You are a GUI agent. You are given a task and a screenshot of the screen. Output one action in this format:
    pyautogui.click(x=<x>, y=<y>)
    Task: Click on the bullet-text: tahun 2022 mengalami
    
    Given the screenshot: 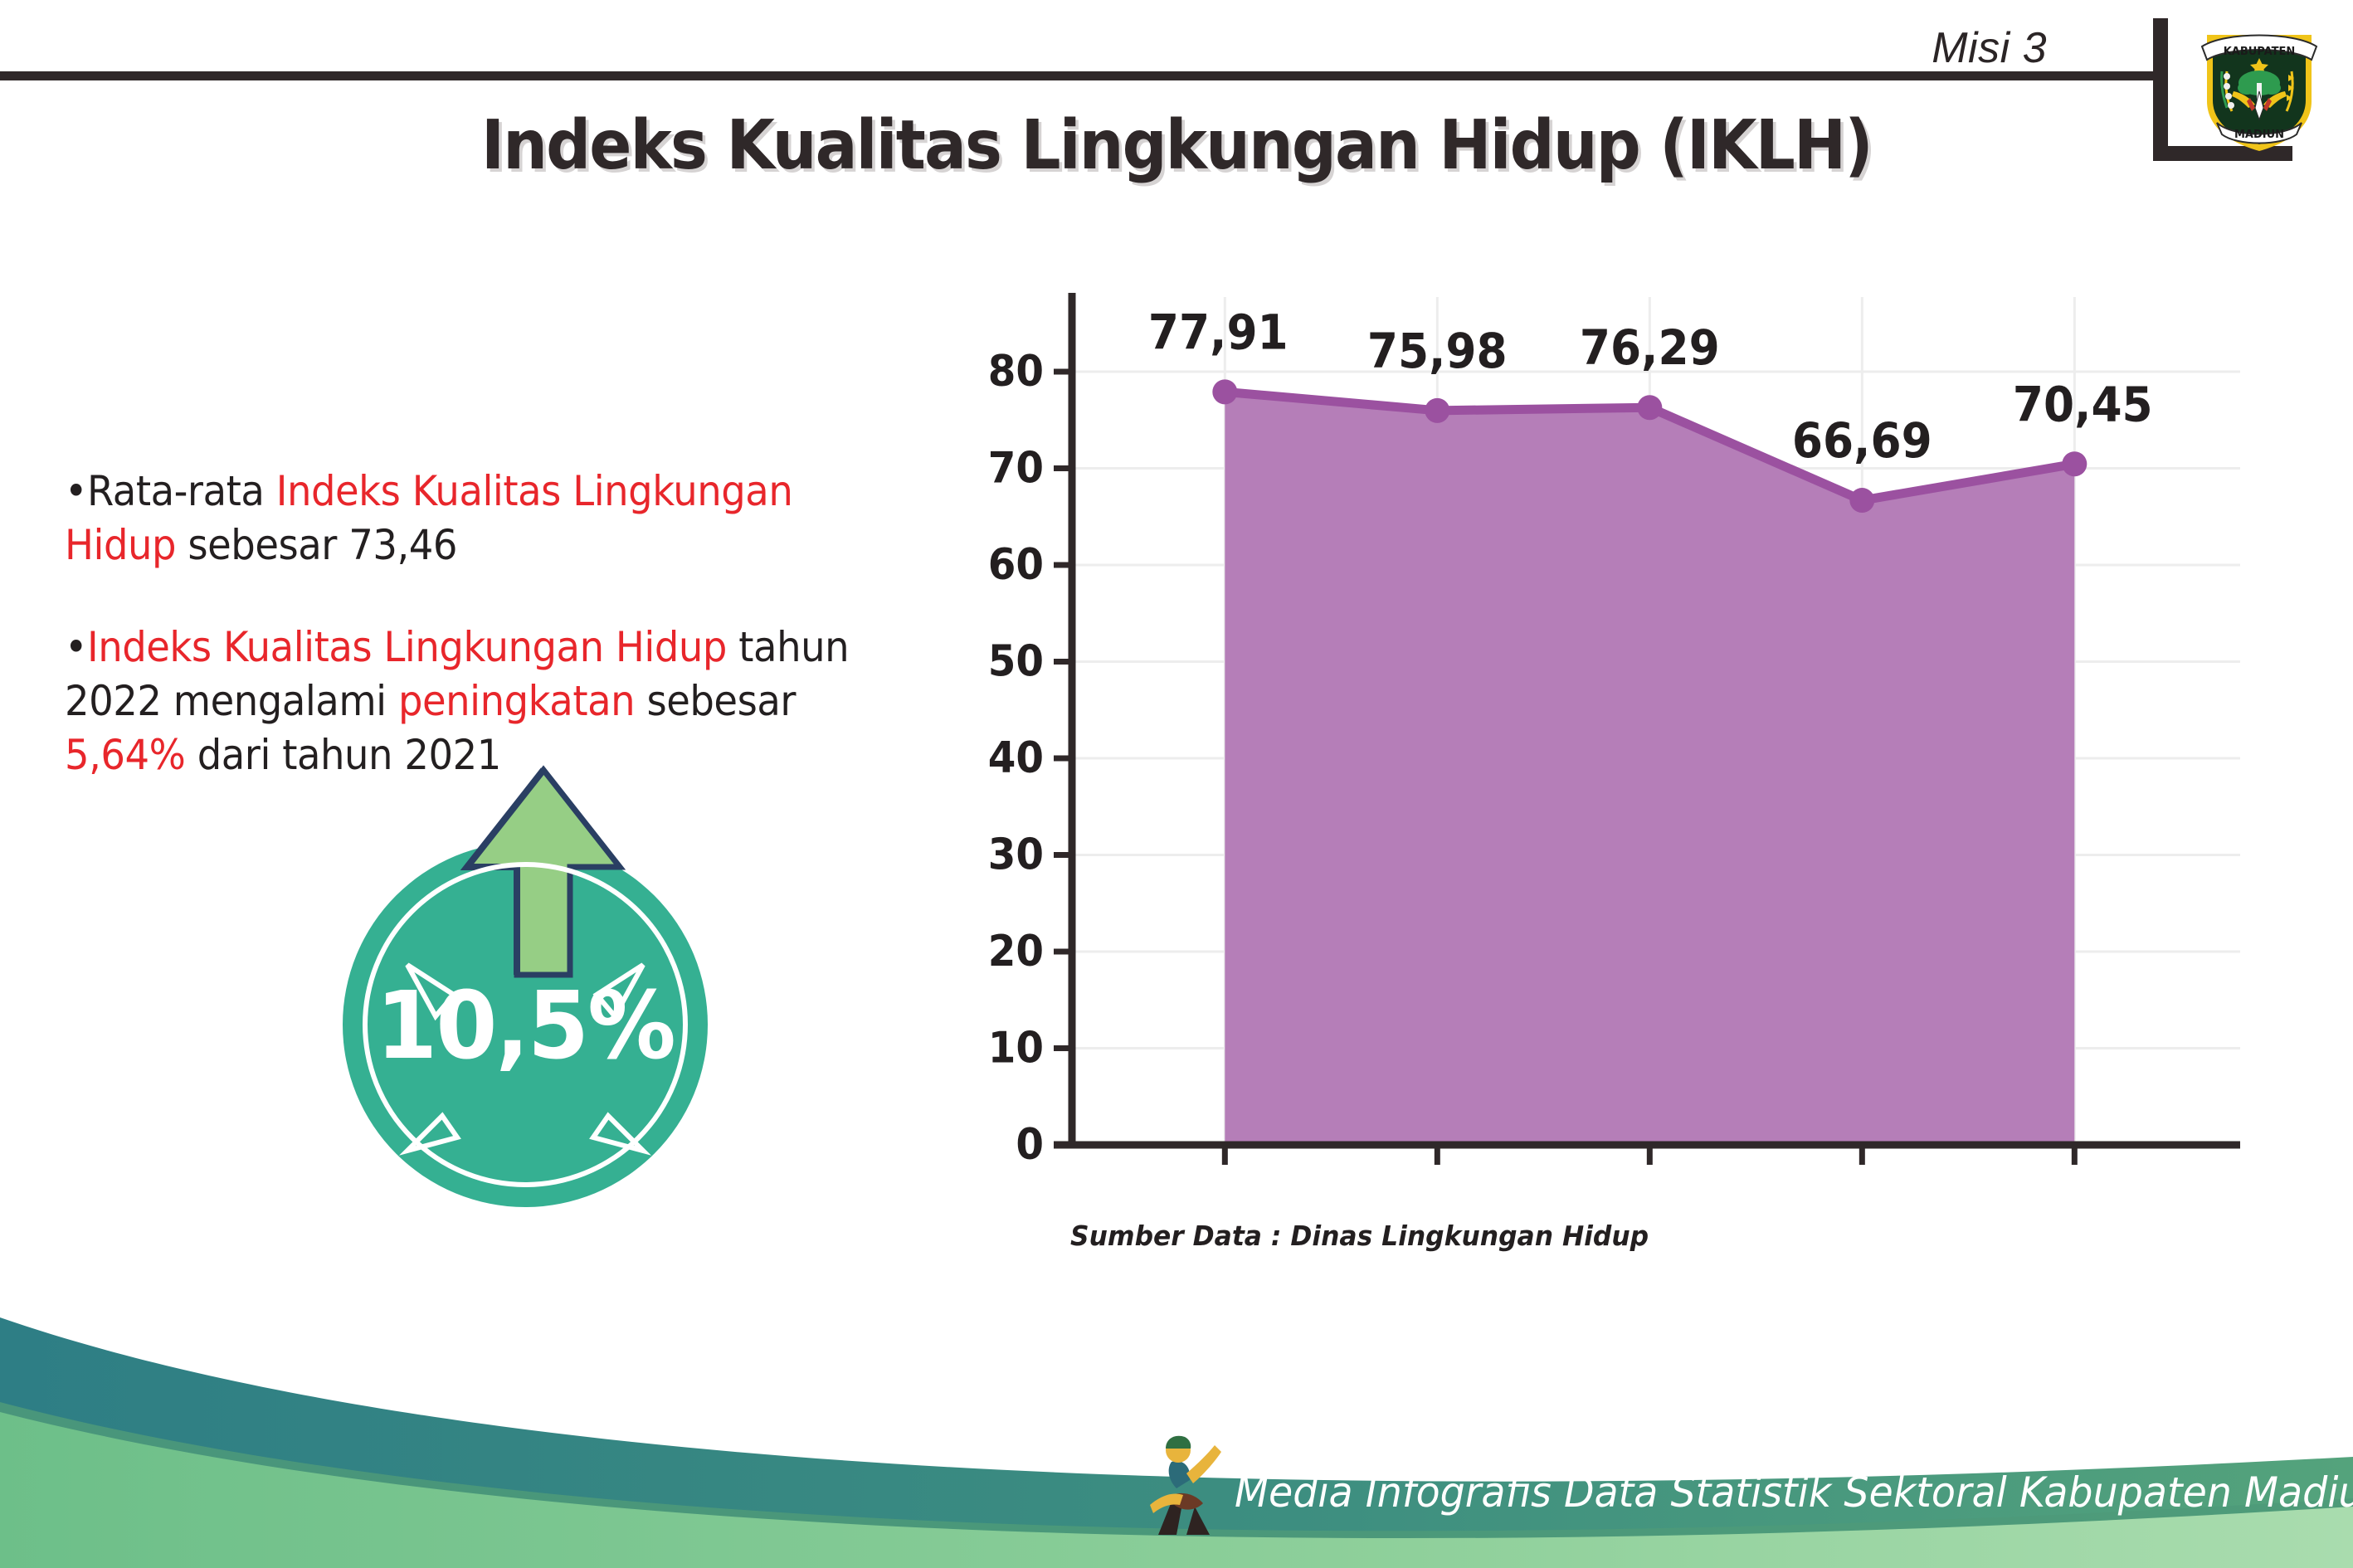 What is the action you would take?
    pyautogui.click(x=457, y=674)
    